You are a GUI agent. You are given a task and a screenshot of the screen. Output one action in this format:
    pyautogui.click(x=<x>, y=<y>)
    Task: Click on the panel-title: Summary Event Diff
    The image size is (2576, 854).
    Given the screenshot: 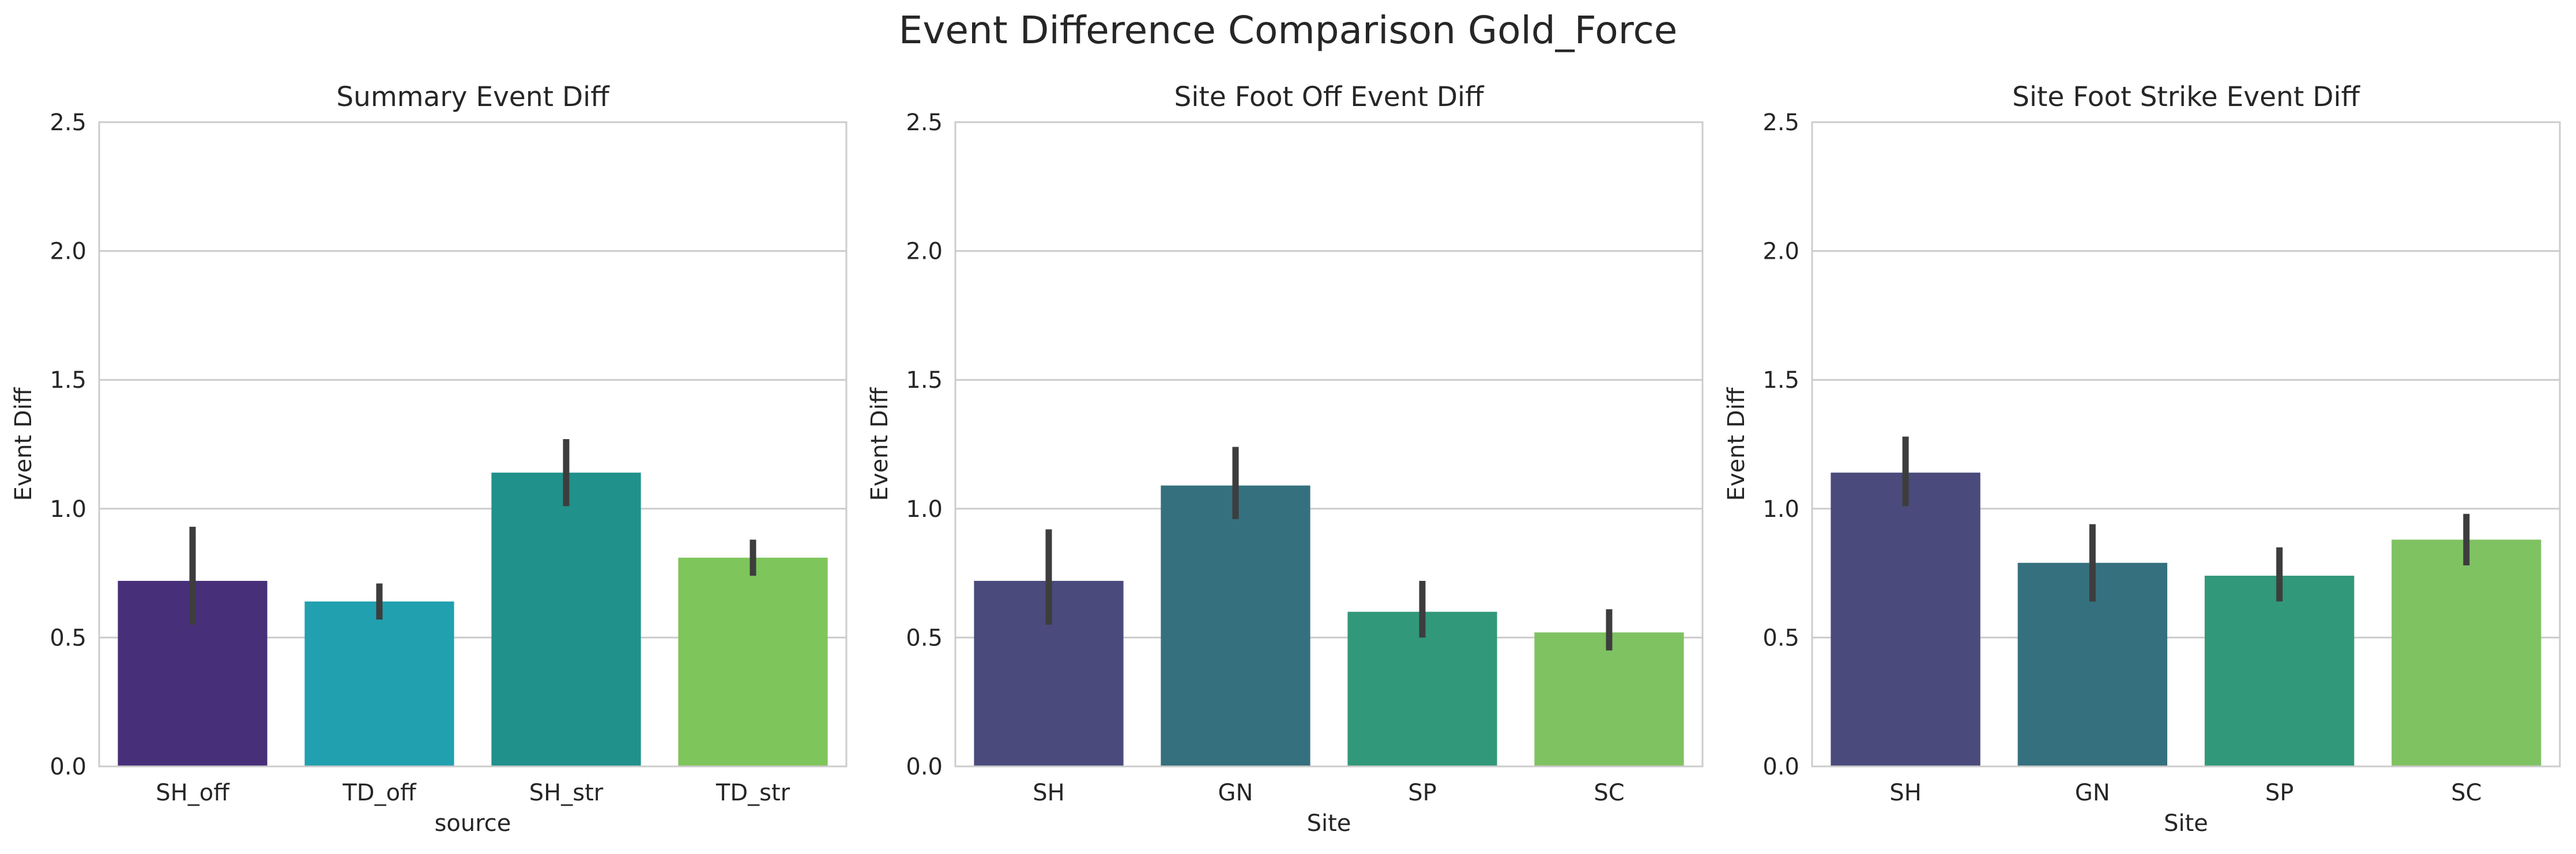 What is the action you would take?
    pyautogui.click(x=473, y=97)
    